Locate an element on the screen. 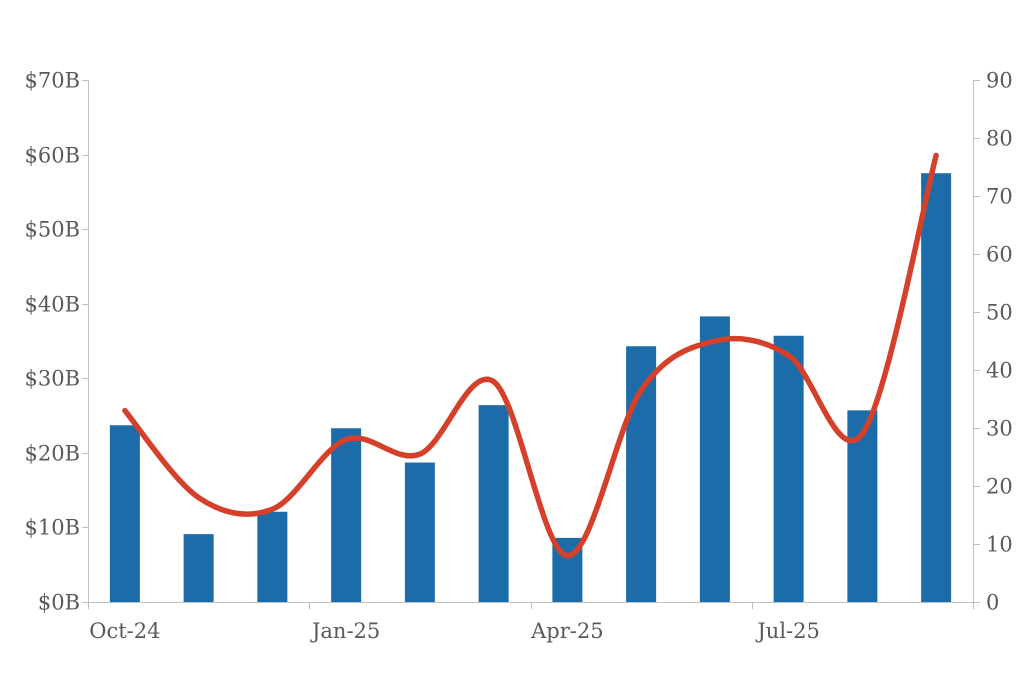 The height and width of the screenshot is (679, 1024). x-axis-tick-label: Apr-25 is located at coordinates (566, 631).